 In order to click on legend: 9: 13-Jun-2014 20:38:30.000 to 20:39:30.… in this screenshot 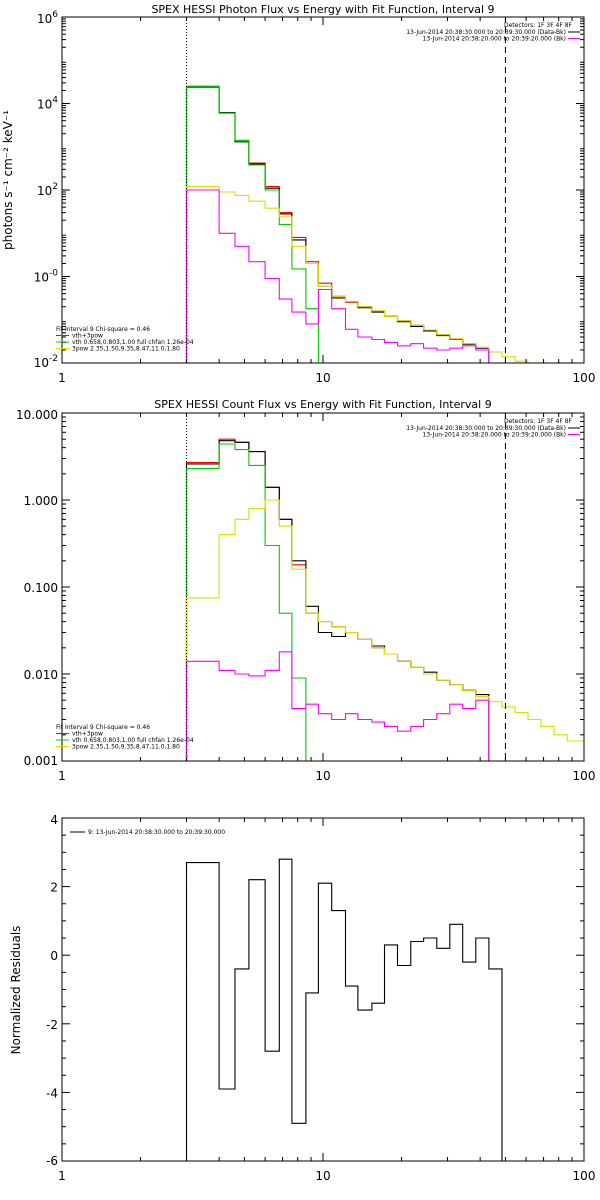, I will do `click(147, 832)`.